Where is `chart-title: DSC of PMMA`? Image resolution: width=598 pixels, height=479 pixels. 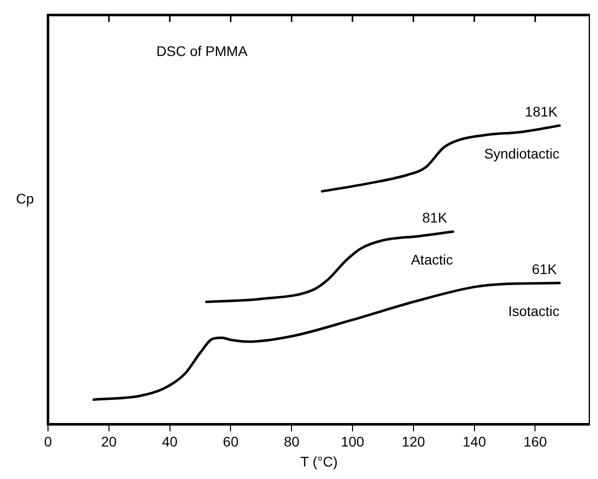
chart-title: DSC of PMMA is located at coordinates (202, 50).